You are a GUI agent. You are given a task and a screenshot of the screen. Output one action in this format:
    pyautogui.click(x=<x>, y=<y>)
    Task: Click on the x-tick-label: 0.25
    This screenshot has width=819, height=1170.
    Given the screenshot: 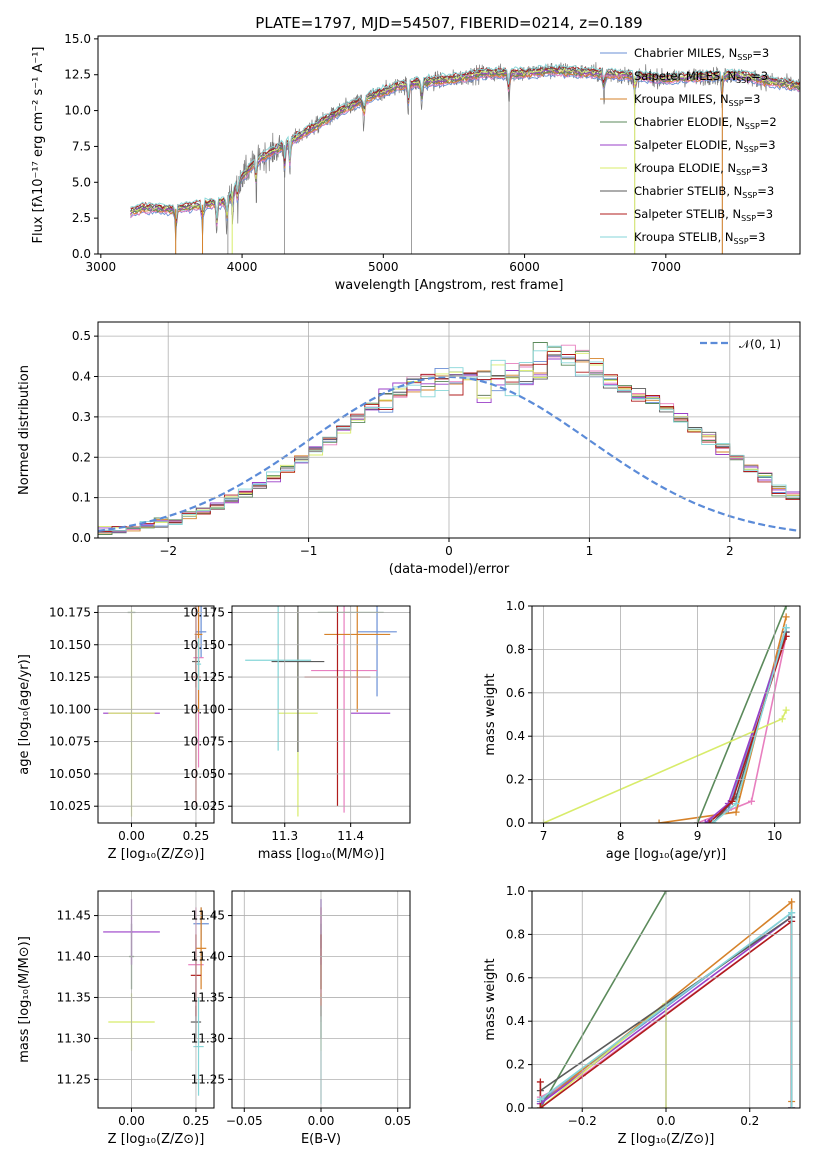 What is the action you would take?
    pyautogui.click(x=196, y=836)
    